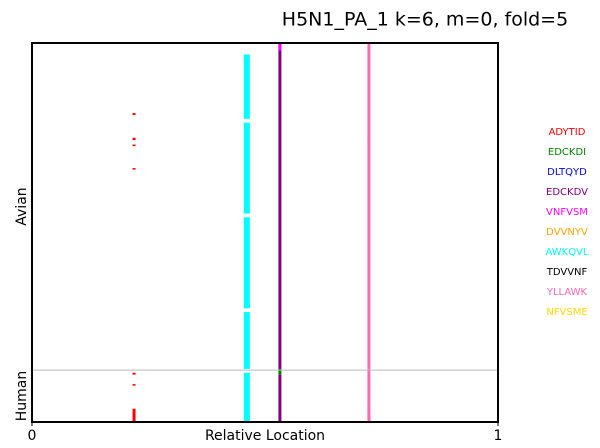  What do you see at coordinates (498, 436) in the screenshot?
I see `x-tick-label: 1` at bounding box center [498, 436].